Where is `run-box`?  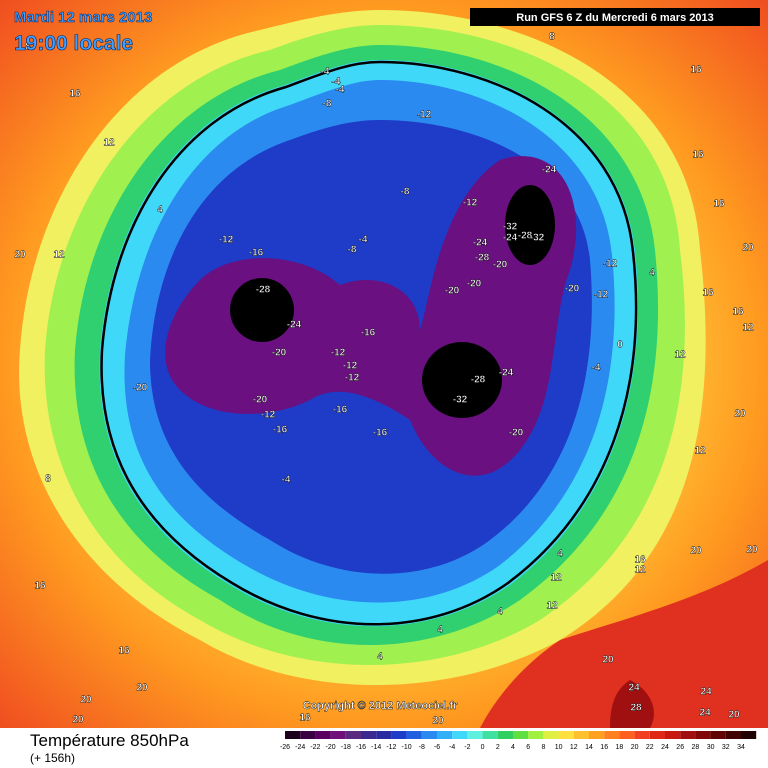 run-box is located at coordinates (615, 17).